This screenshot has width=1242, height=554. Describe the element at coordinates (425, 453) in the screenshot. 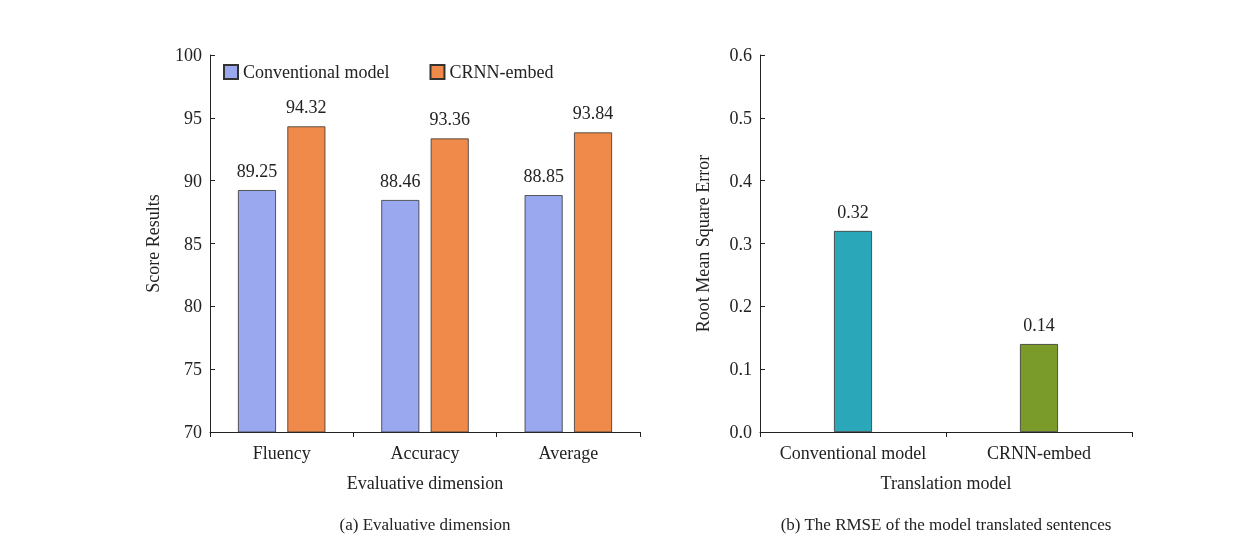

I see `x-tick-label: Accuracy` at that location.